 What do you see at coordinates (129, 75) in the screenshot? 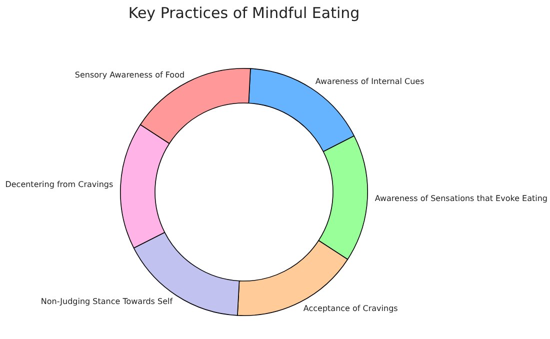
I see `slice-label: Sensory Awareness of Food` at bounding box center [129, 75].